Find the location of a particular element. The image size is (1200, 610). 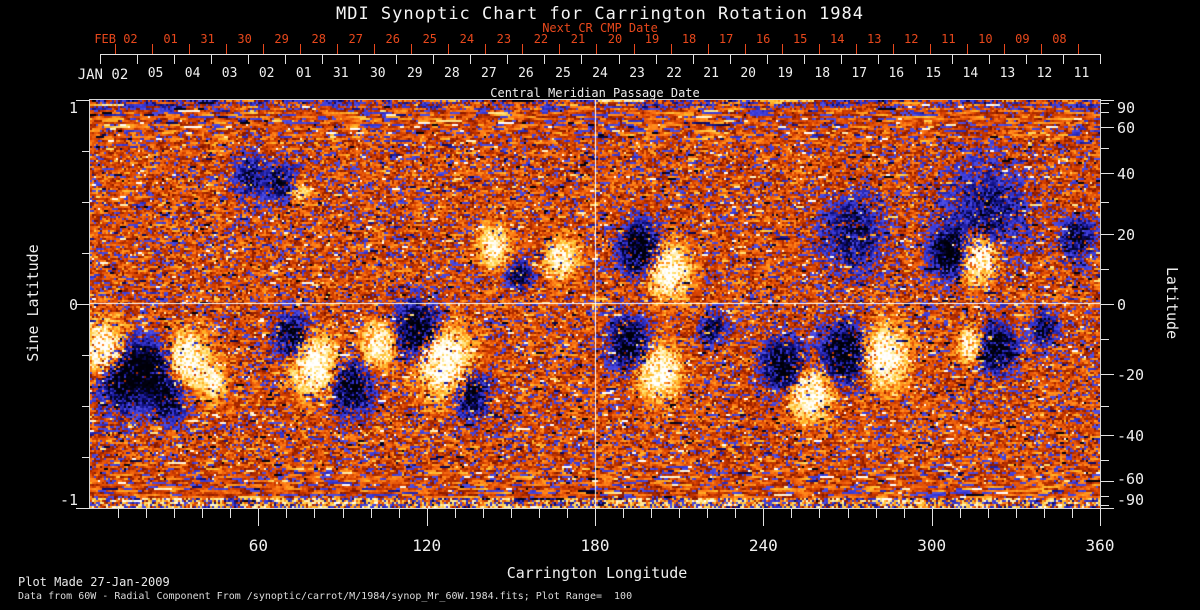

longitude-tick-label: 300 is located at coordinates (932, 545).